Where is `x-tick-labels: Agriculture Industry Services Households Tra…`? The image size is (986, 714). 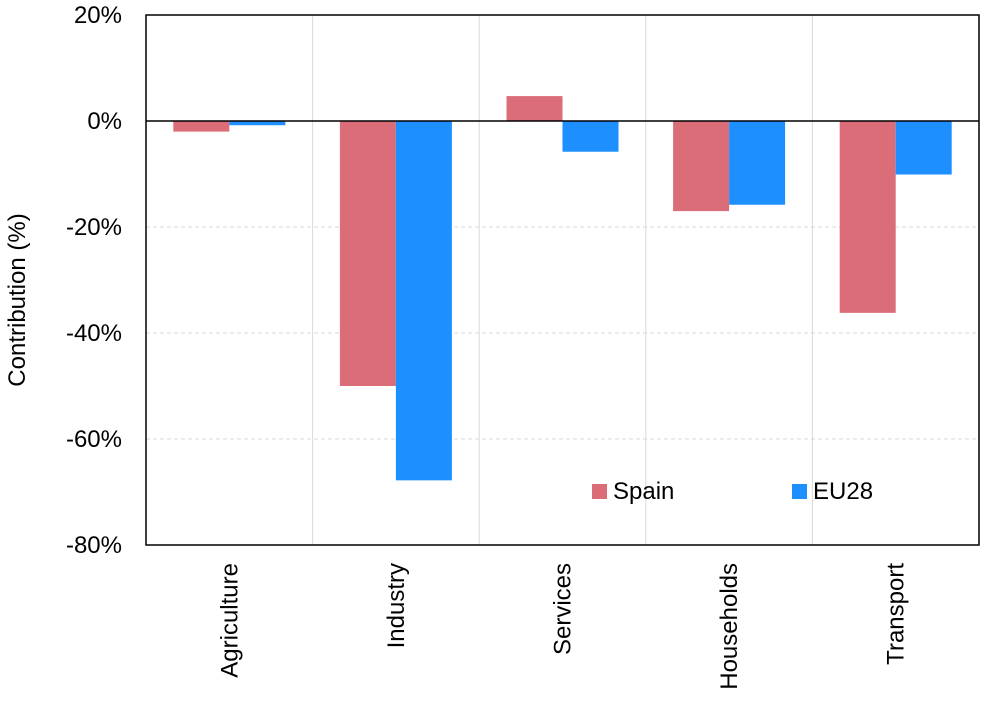
x-tick-labels: Agriculture Industry Services Households Tra… is located at coordinates (562, 626).